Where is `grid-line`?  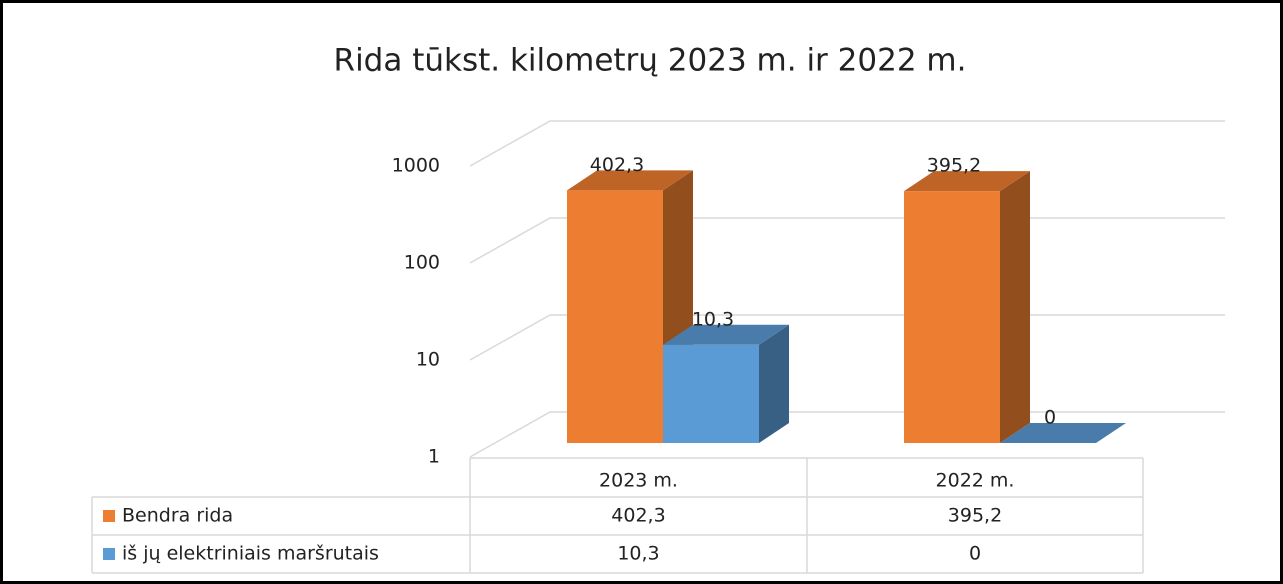 grid-line is located at coordinates (847, 143).